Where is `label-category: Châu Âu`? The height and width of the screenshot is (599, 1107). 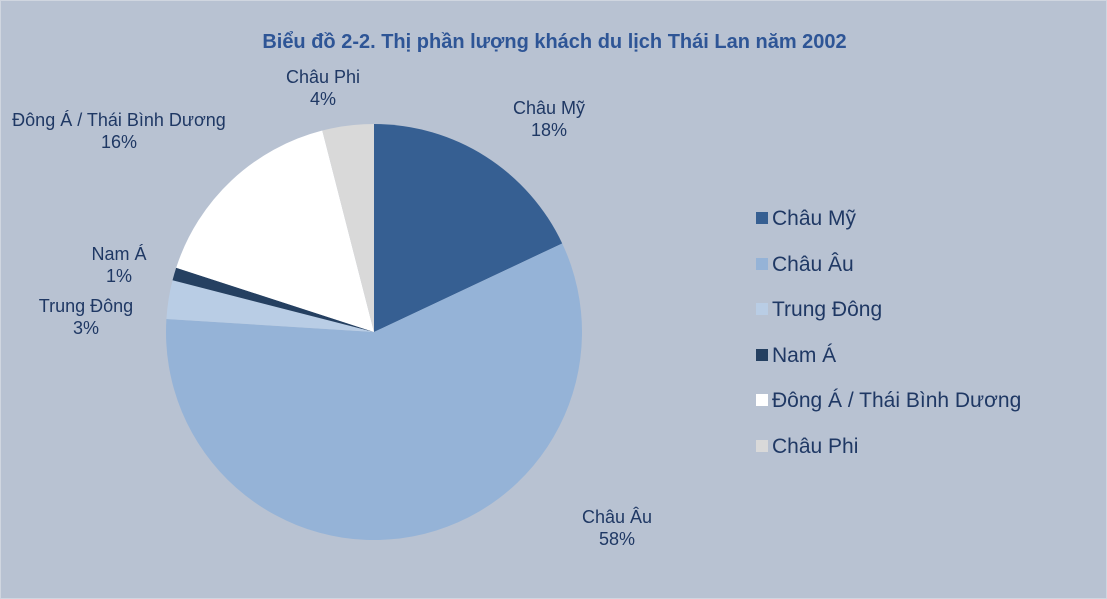 label-category: Châu Âu is located at coordinates (617, 517).